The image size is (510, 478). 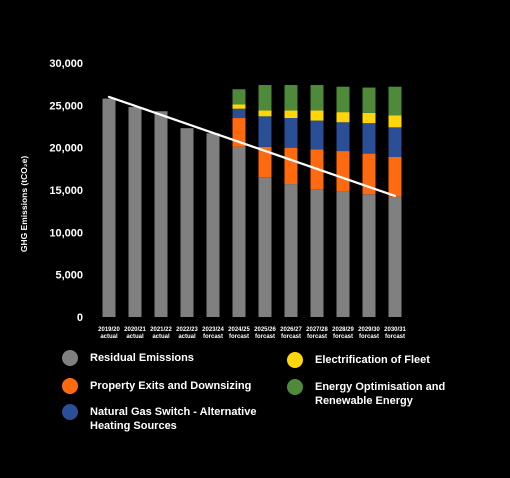 I want to click on x-tick-label-year: 2023/24, so click(x=213, y=330).